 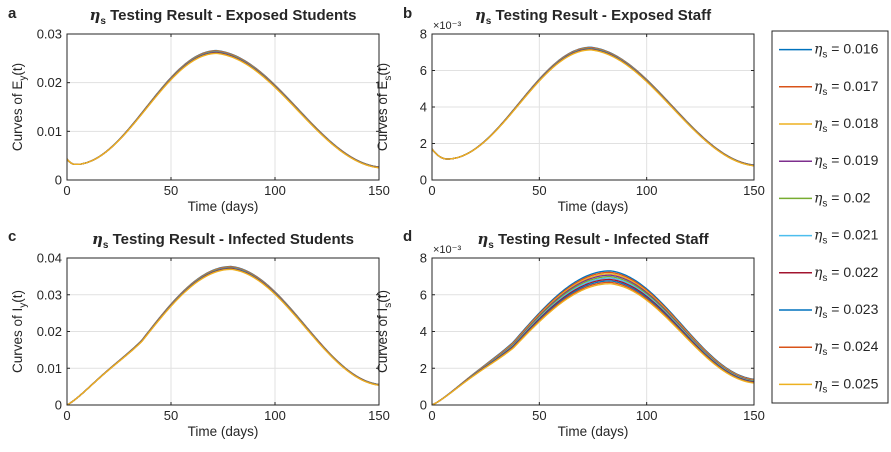 I want to click on y-tick-label: 0.04, so click(x=49, y=258).